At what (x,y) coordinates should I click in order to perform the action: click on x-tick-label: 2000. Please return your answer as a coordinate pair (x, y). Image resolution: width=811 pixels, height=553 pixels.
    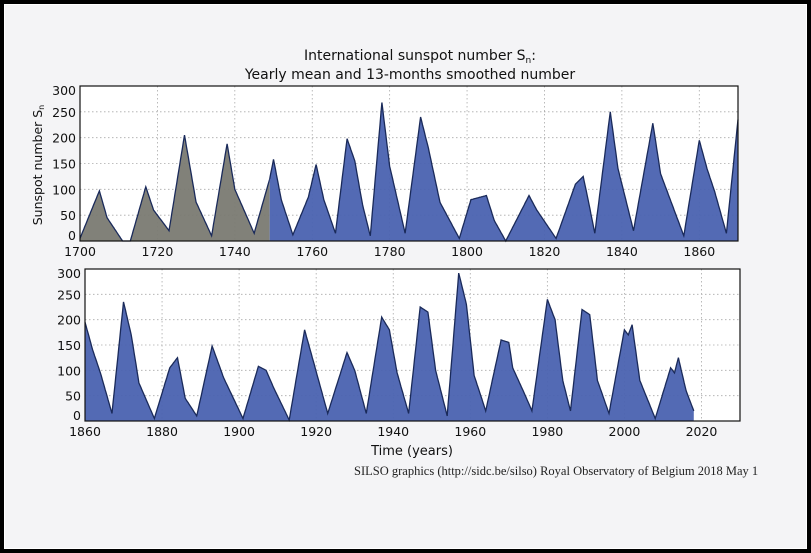
    Looking at the image, I should click on (625, 431).